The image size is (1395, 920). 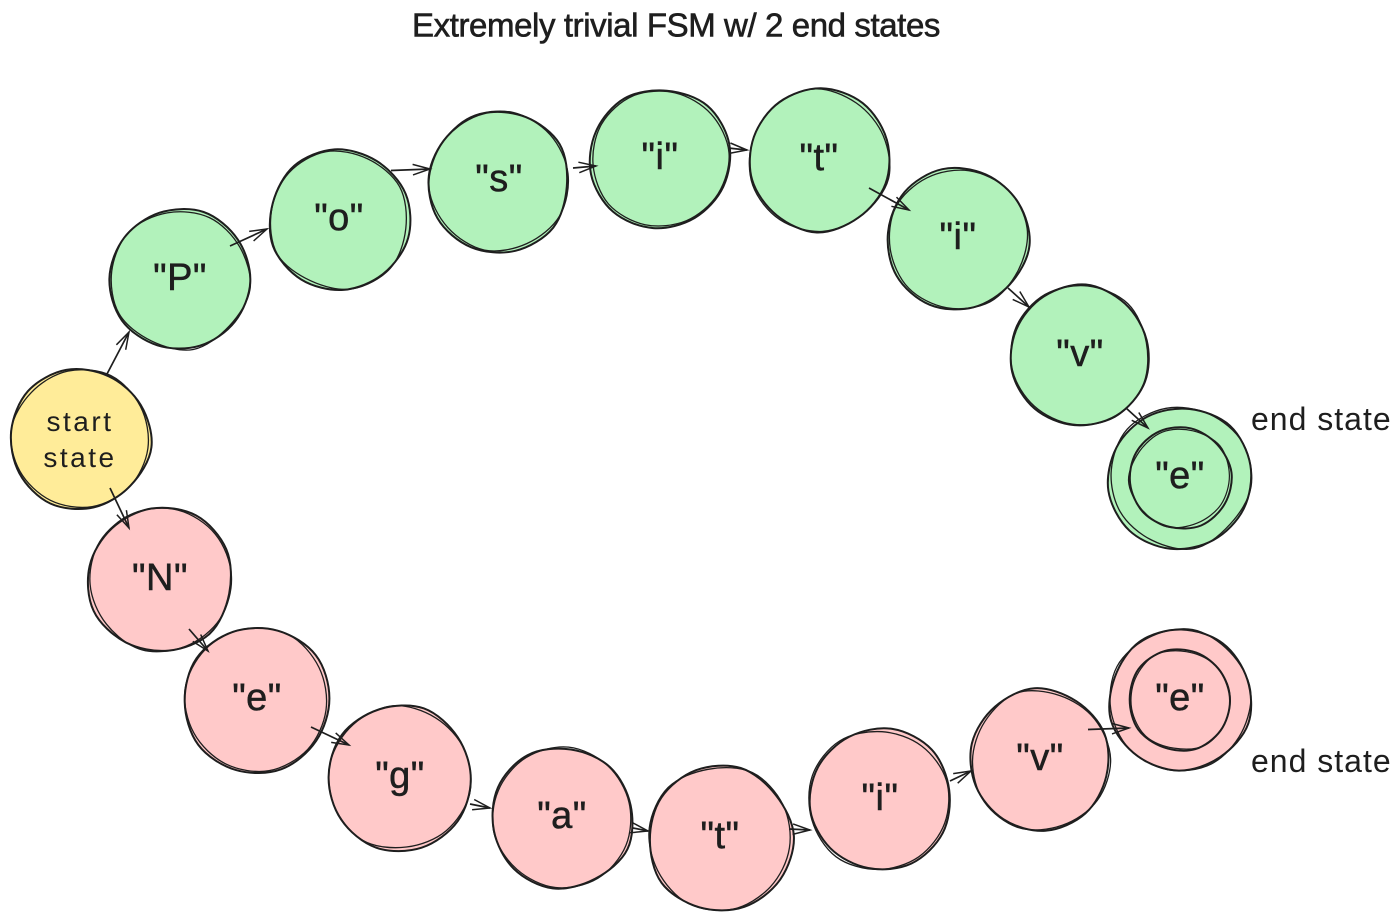 I want to click on svg-text: "P", so click(x=180, y=278).